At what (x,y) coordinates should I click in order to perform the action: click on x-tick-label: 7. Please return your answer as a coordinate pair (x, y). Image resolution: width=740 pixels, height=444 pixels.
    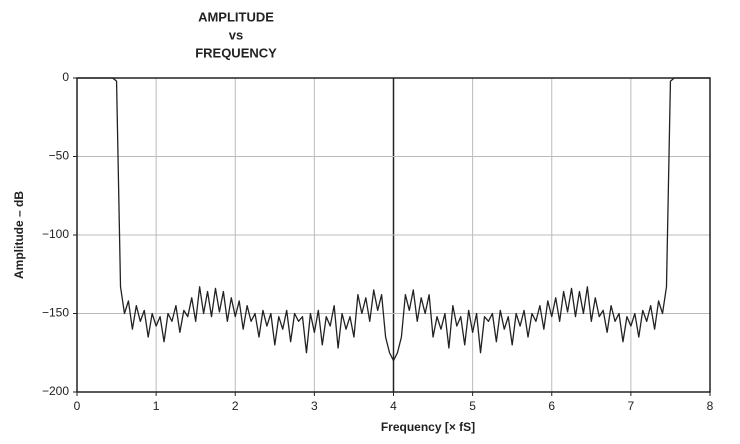
    Looking at the image, I should click on (631, 406).